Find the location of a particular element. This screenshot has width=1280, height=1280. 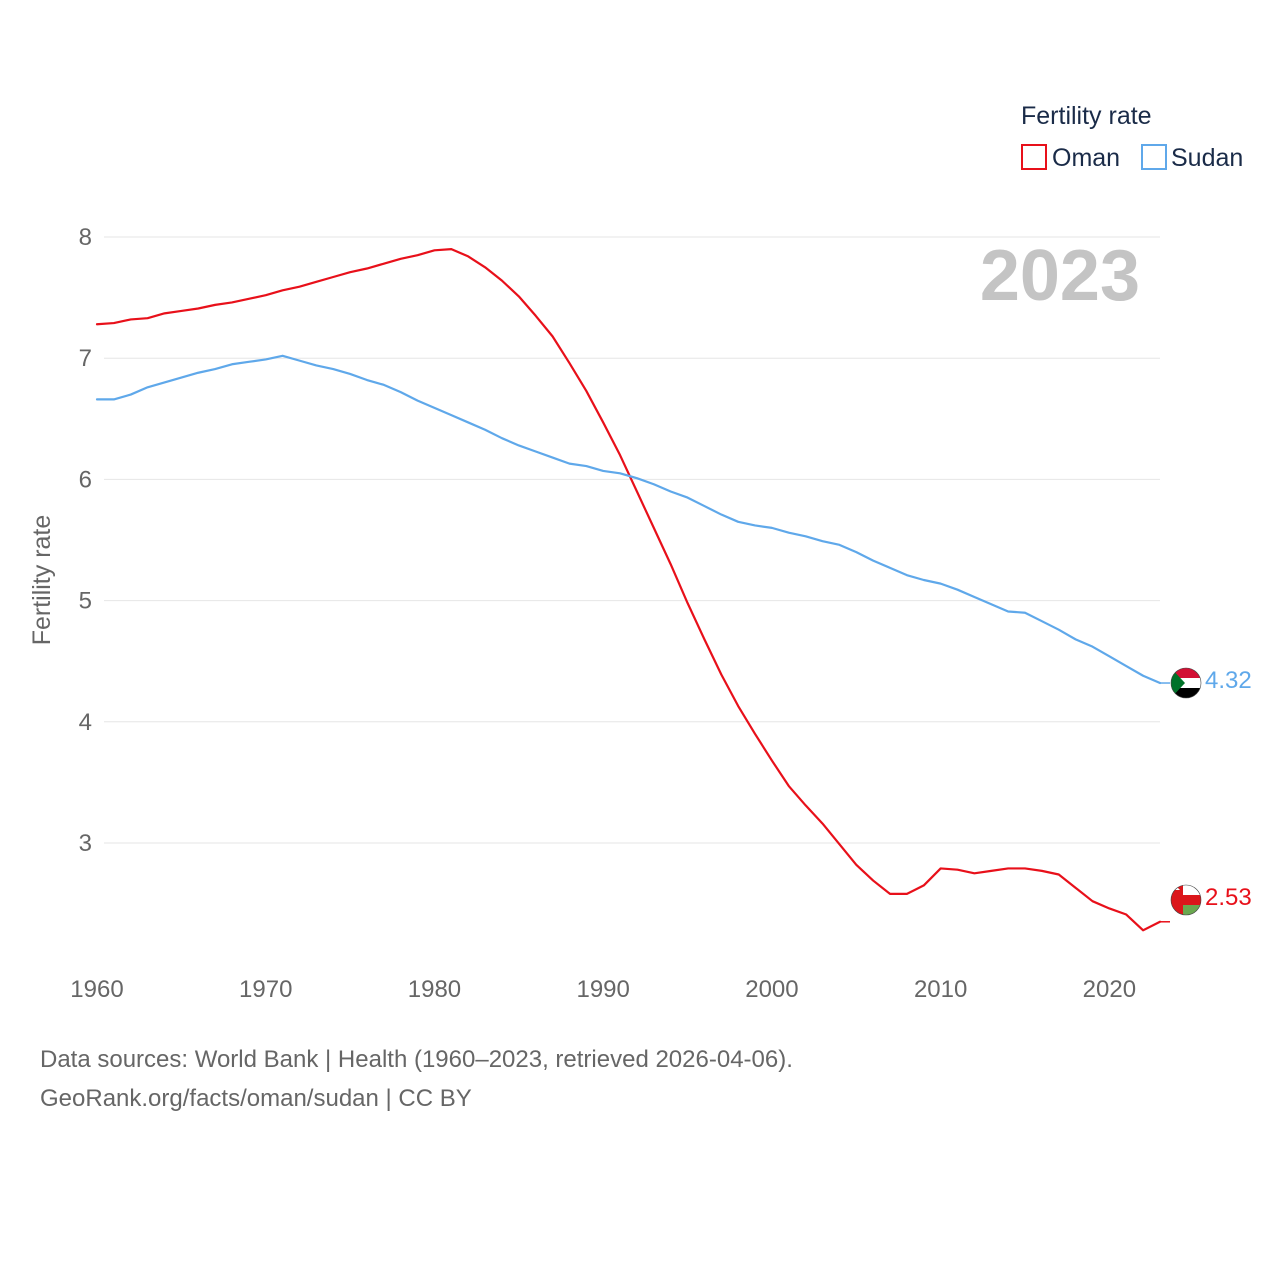

y-tick-label-4: 4 is located at coordinates (85, 722).